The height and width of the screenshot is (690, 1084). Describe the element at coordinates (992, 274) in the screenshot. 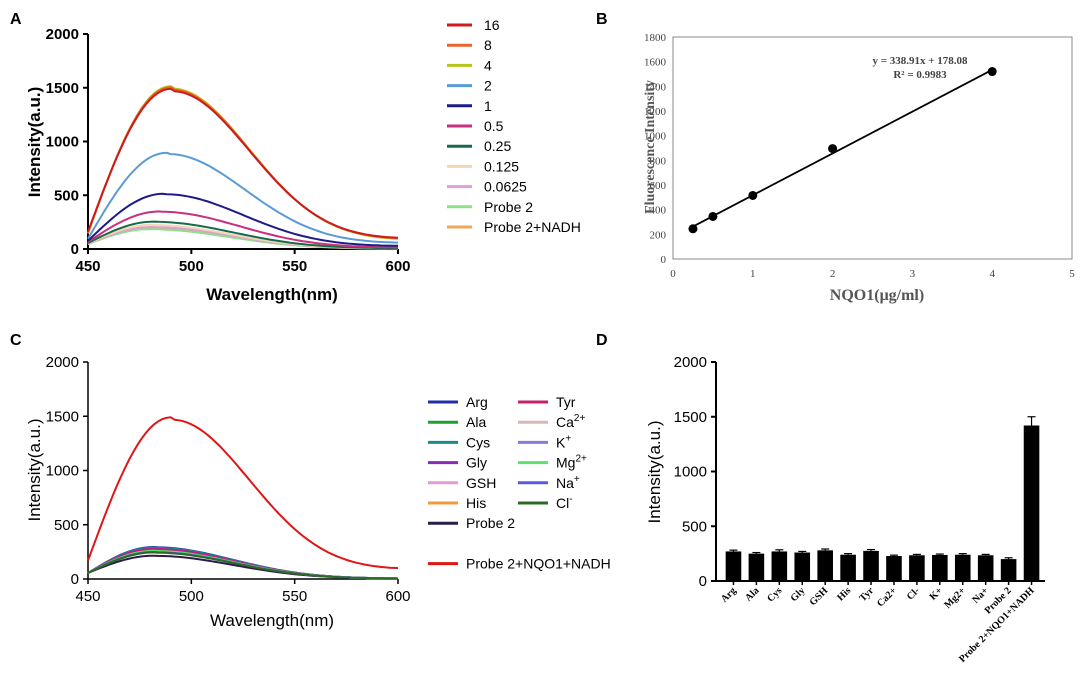

I see `panel-b-x-tick-label: 4` at that location.